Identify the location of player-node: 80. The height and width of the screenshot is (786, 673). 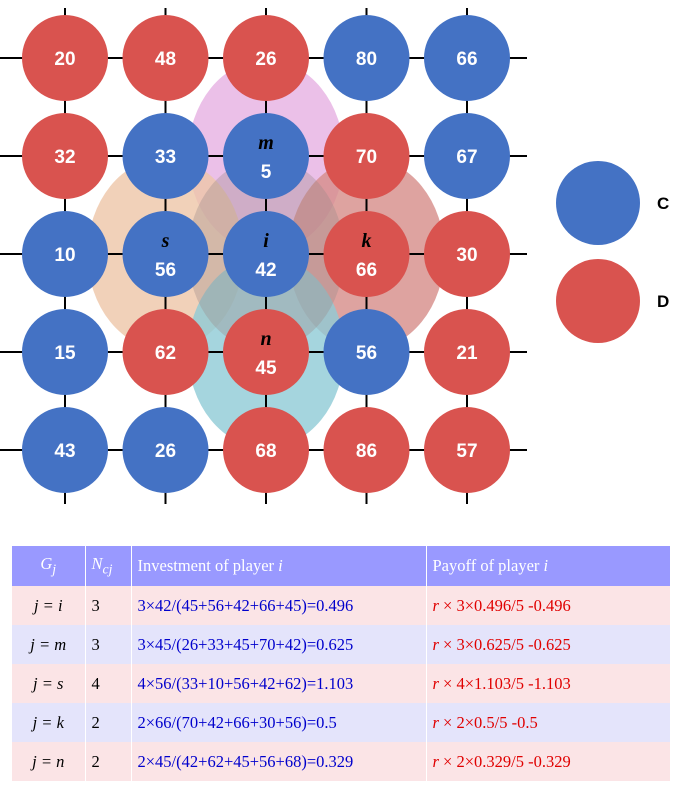
(366, 58).